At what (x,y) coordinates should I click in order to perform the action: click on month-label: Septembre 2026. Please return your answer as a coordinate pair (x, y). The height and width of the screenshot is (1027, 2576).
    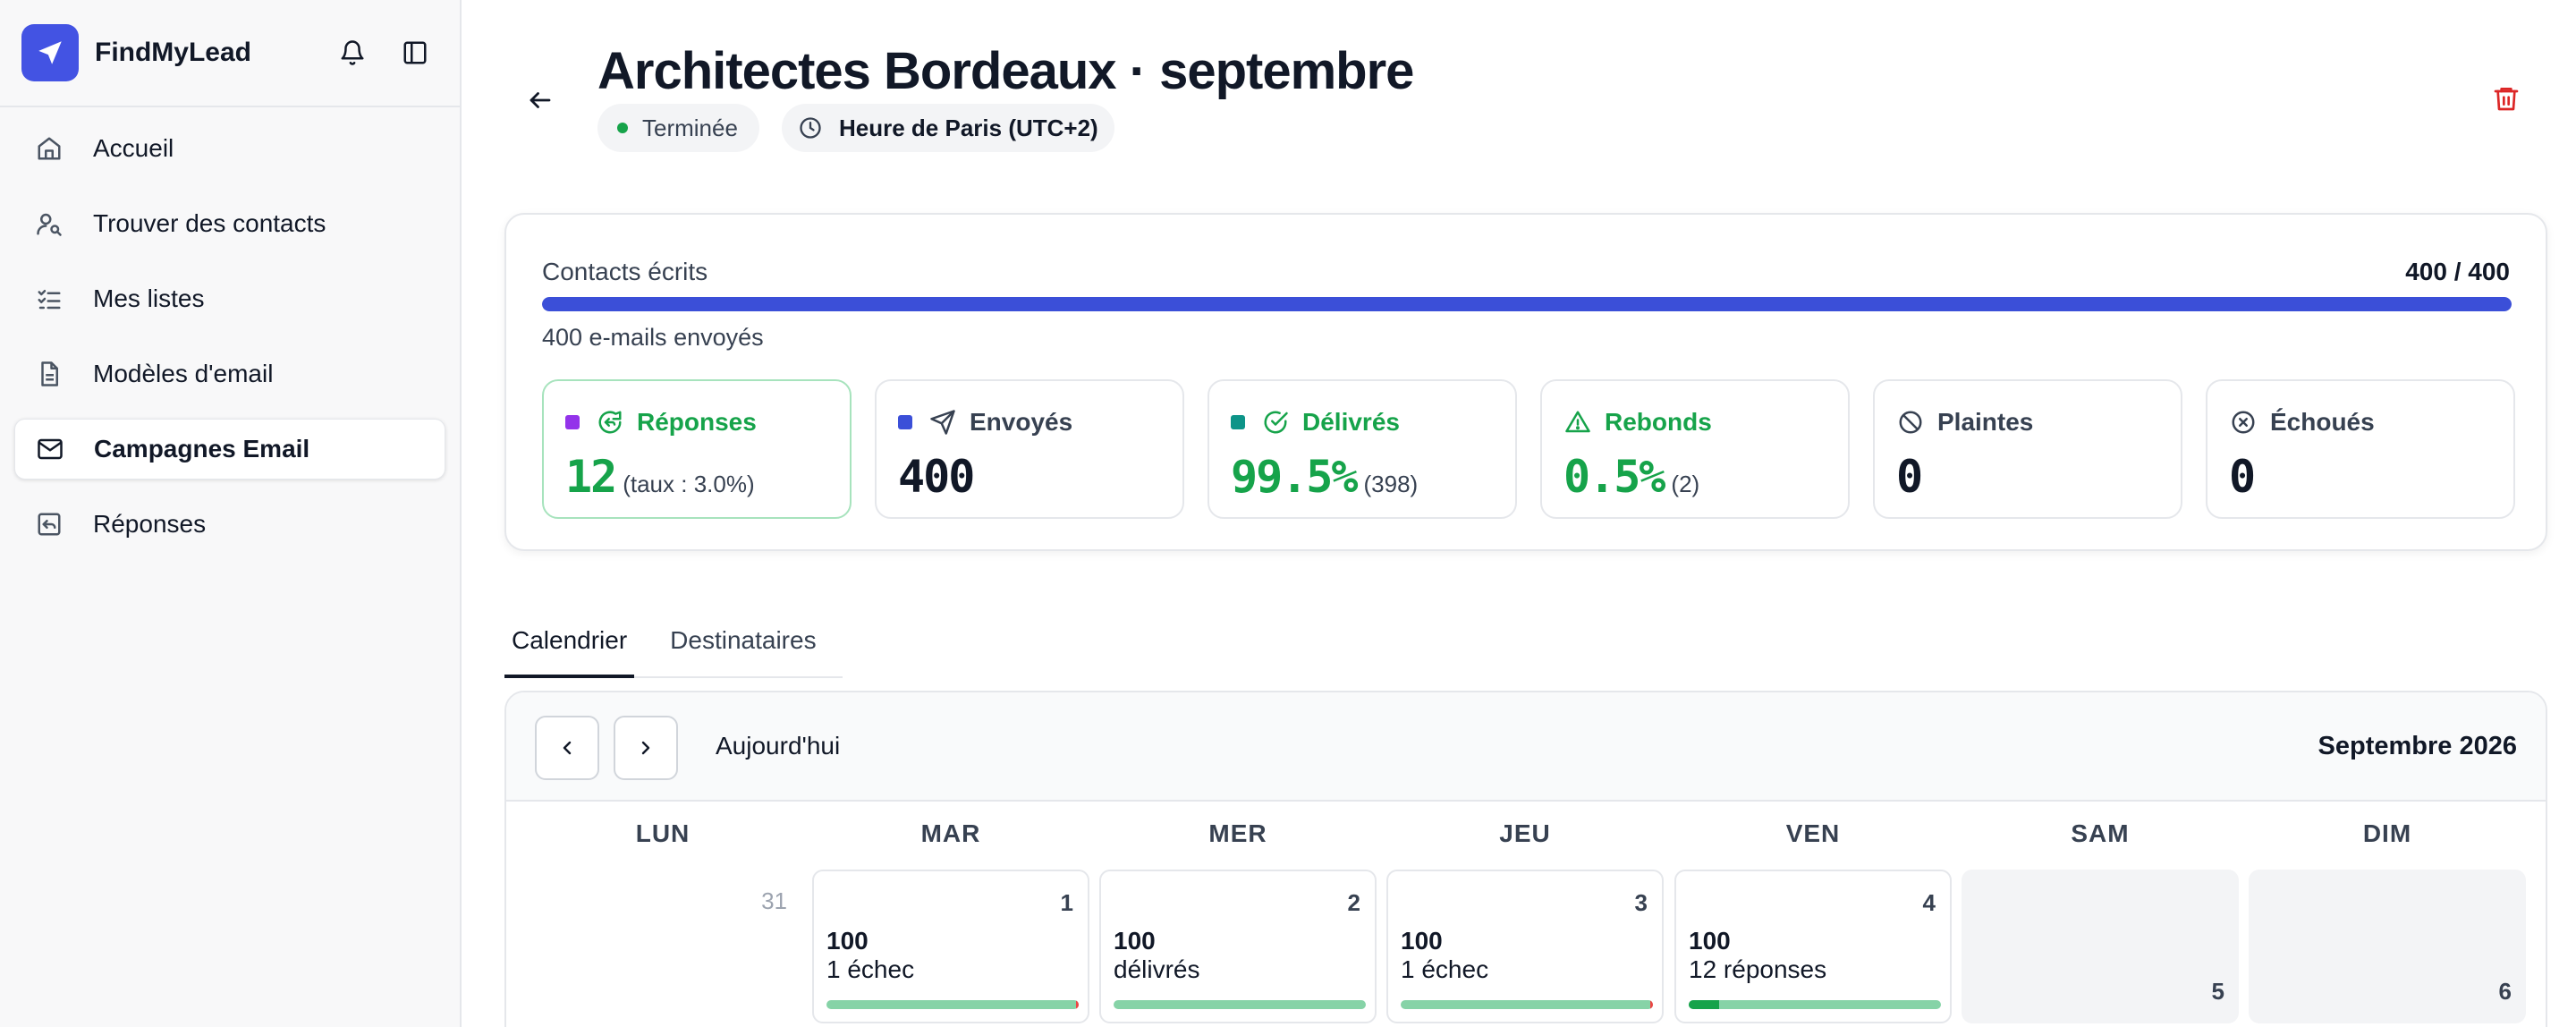
    Looking at the image, I should click on (2417, 746).